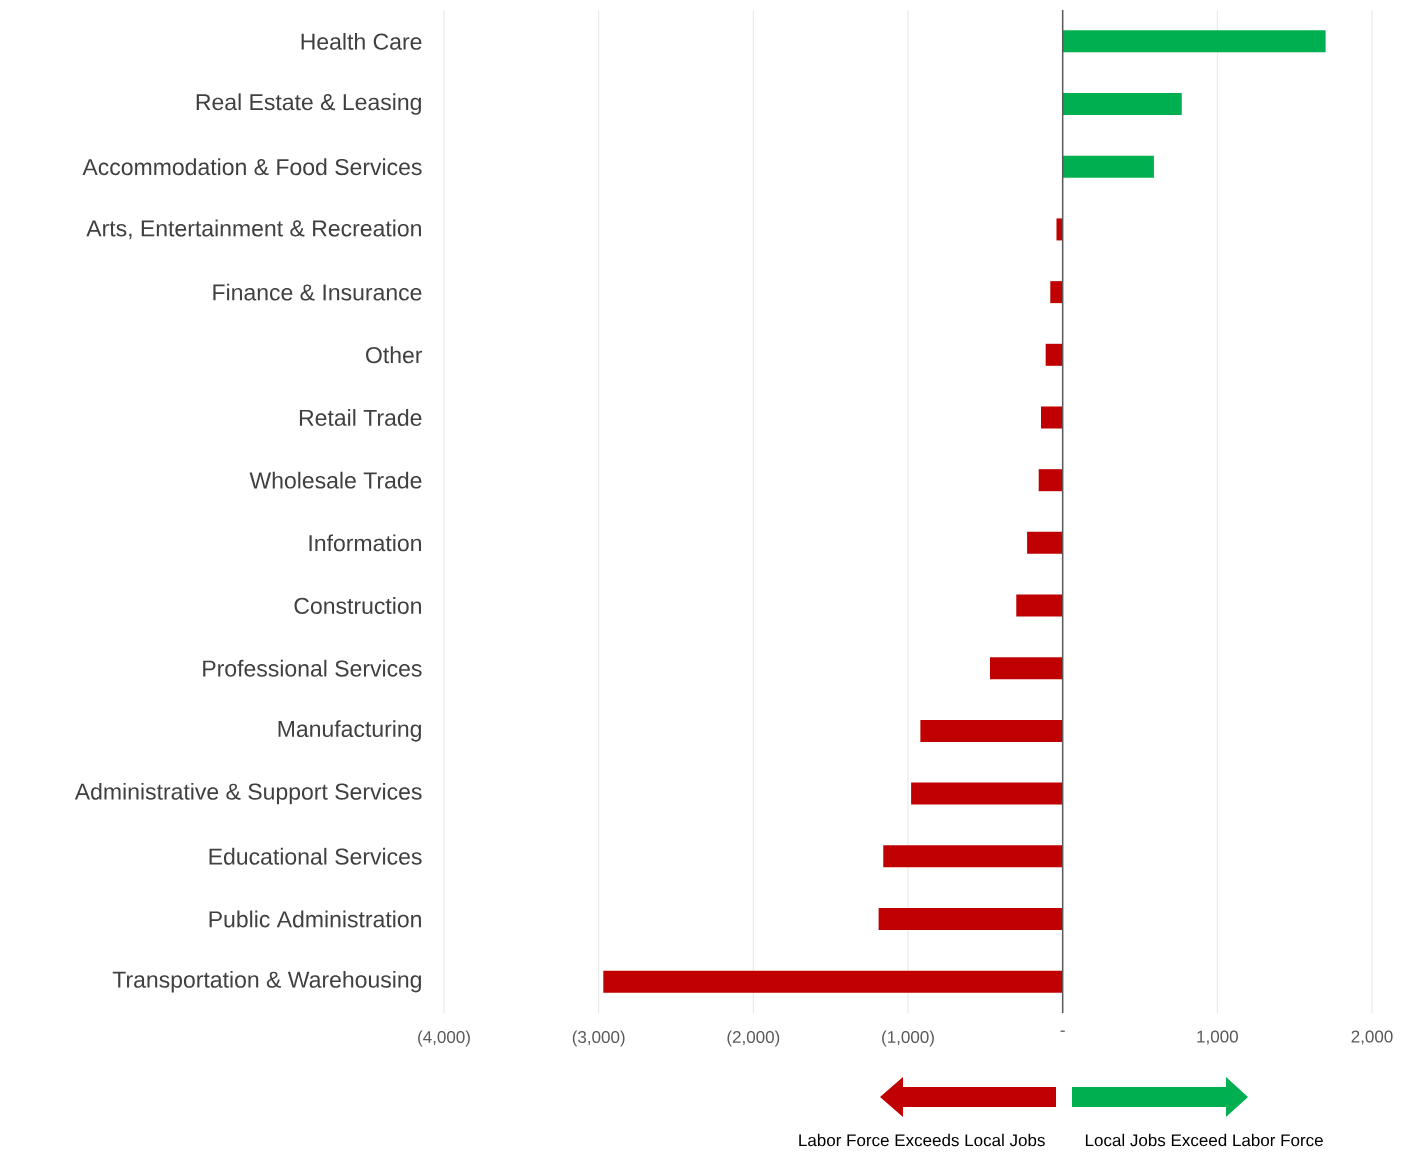 This screenshot has width=1418, height=1152. Describe the element at coordinates (248, 793) in the screenshot. I see `y-tick-label: Administrative & Support Services` at that location.